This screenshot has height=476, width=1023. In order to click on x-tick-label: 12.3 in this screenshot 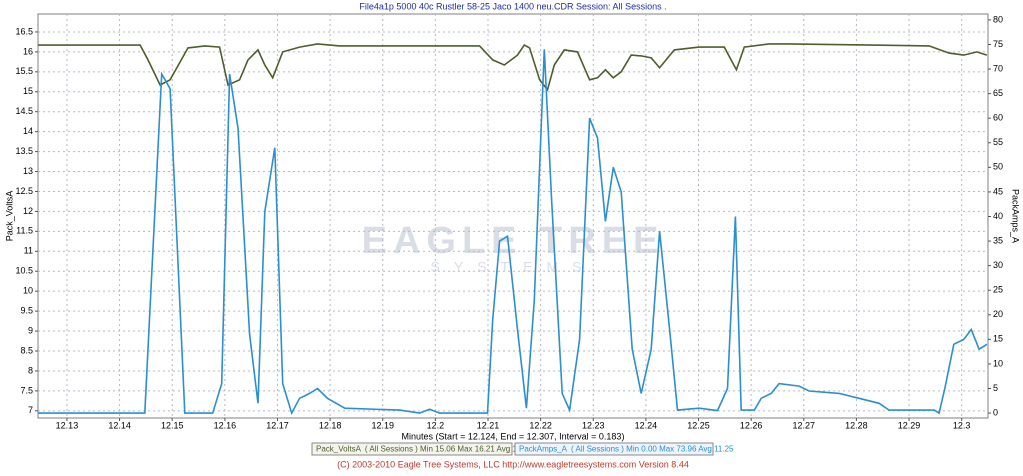, I will do `click(962, 425)`.